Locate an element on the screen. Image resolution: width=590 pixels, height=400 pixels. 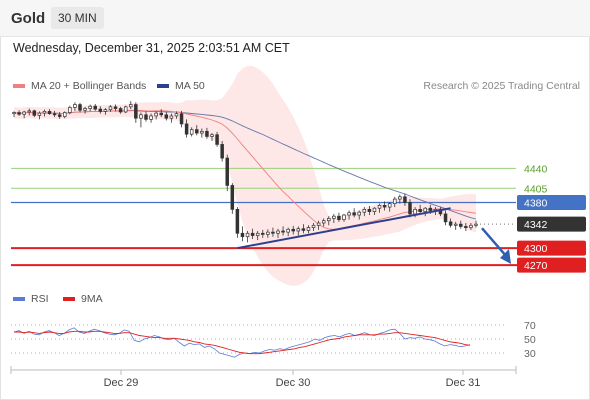
research-credit: Research © 2025 Trading Central is located at coordinates (501, 86).